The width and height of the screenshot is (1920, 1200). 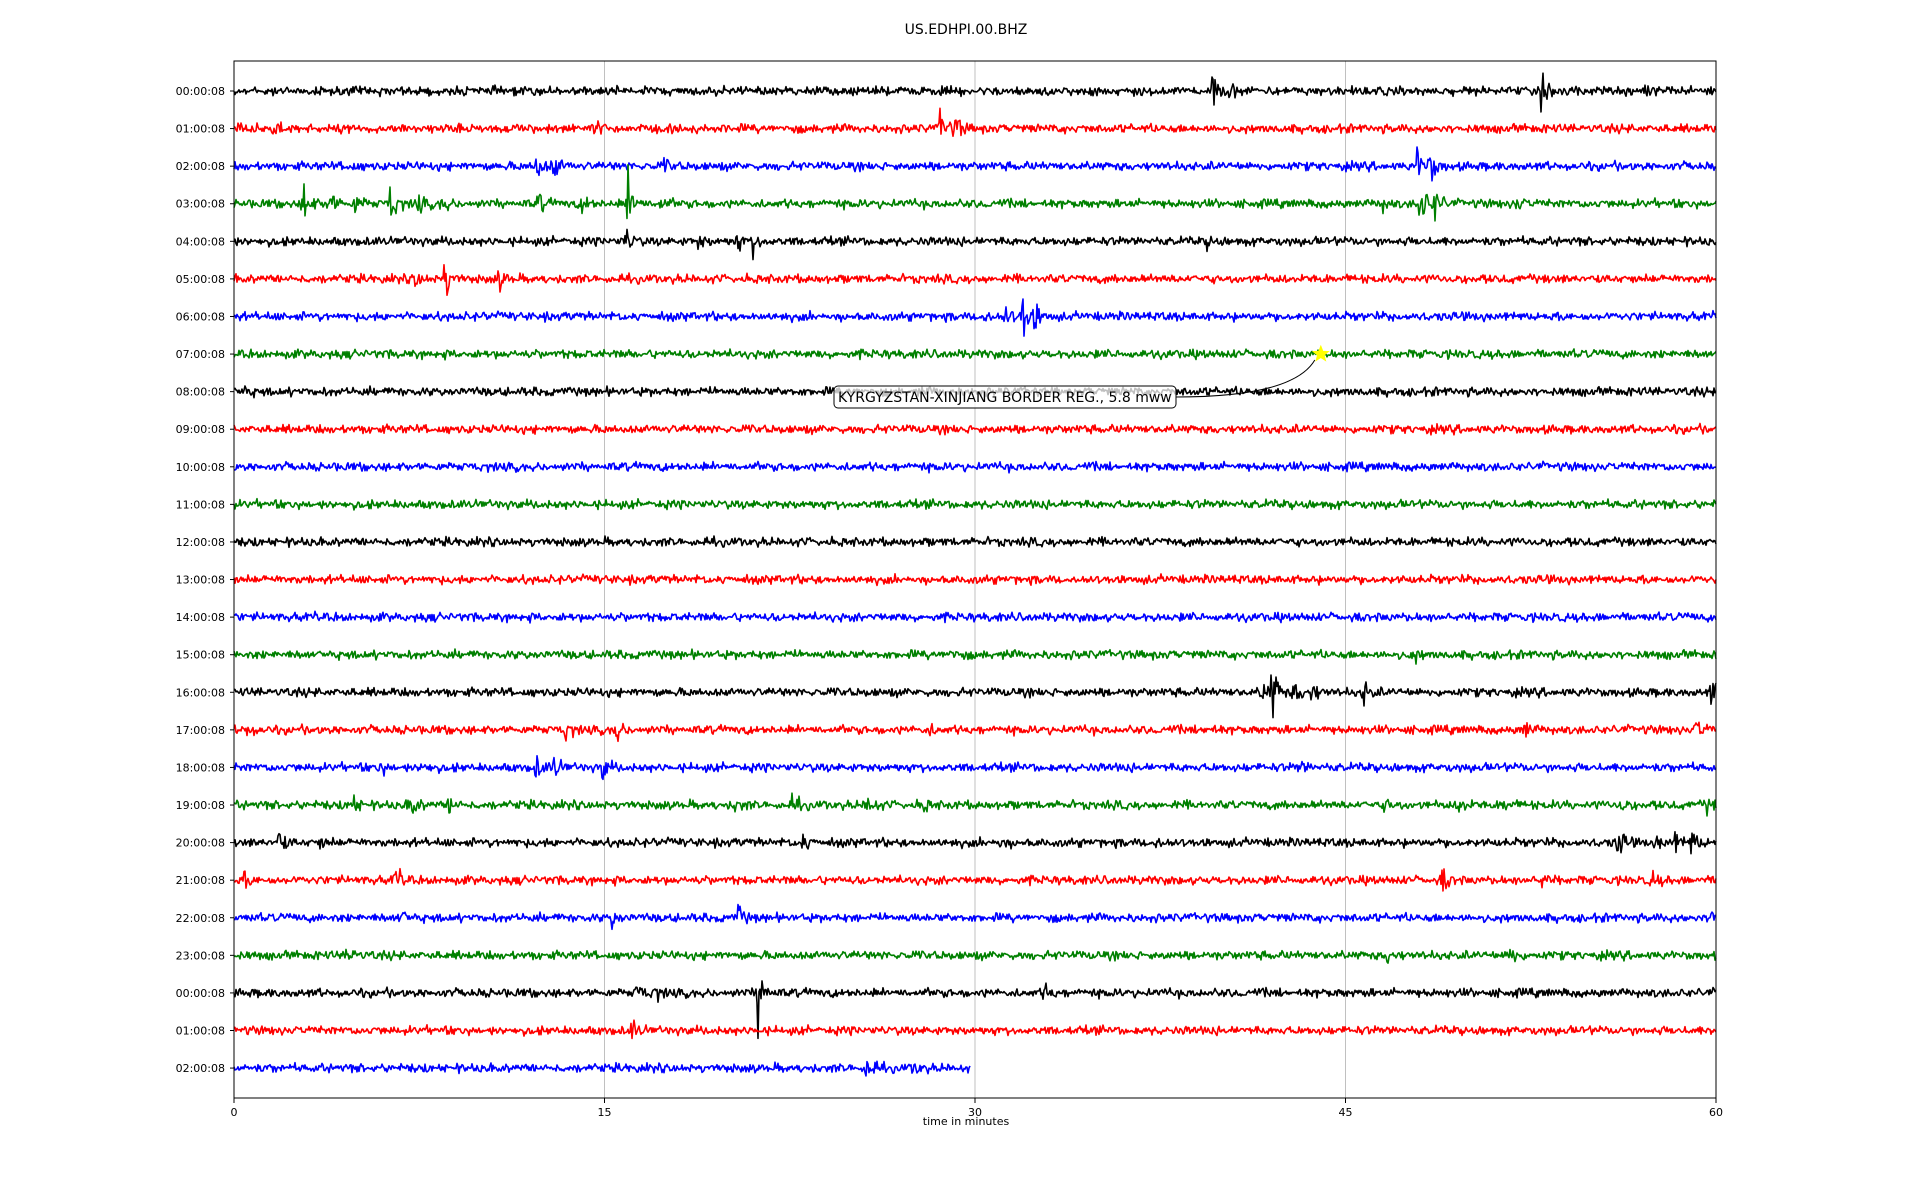 I want to click on trace-03:00:08, so click(x=975, y=193).